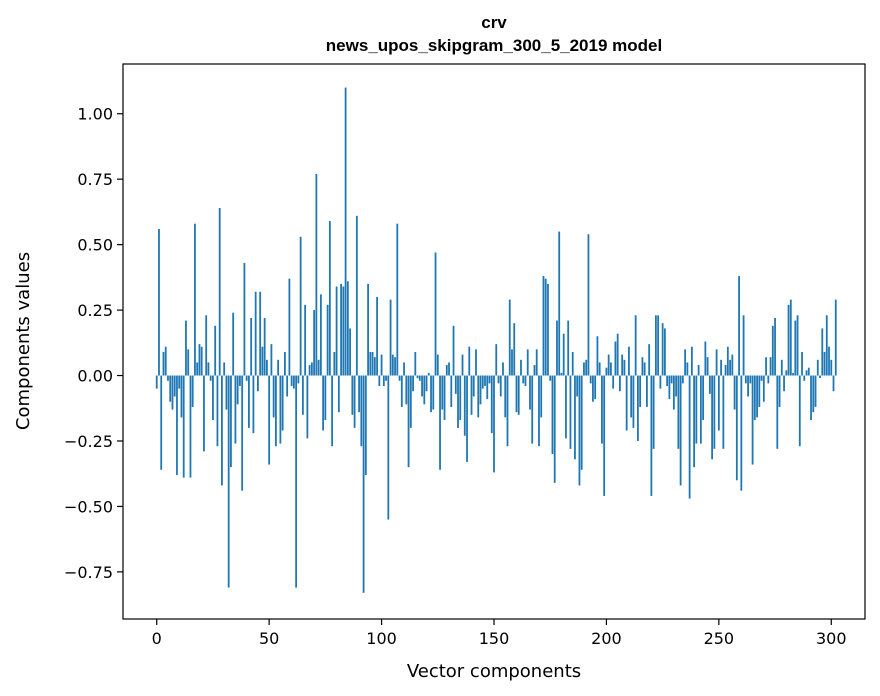 Image resolution: width=880 pixels, height=696 pixels. I want to click on x-axis-label: Vector components, so click(494, 671).